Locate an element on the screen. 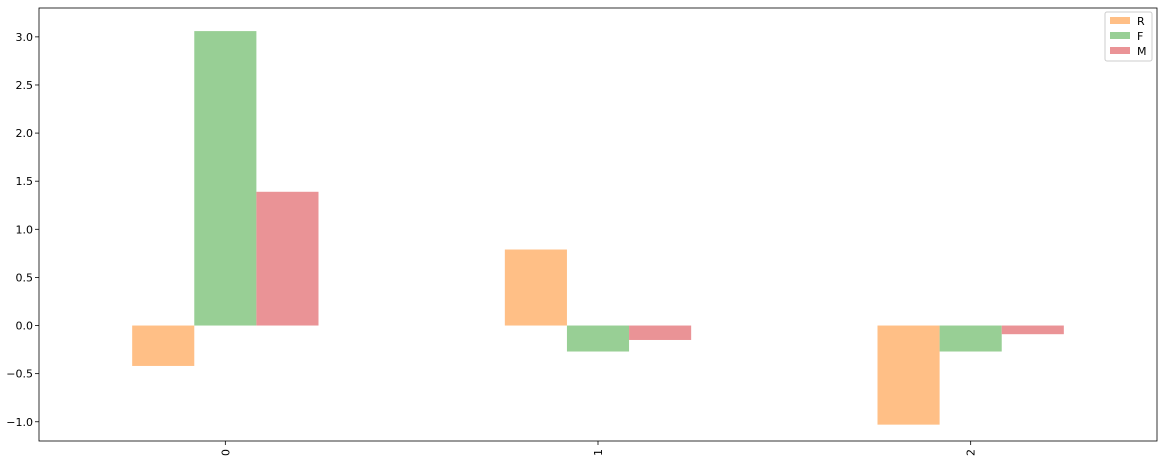  legend: RFM is located at coordinates (1128, 36).